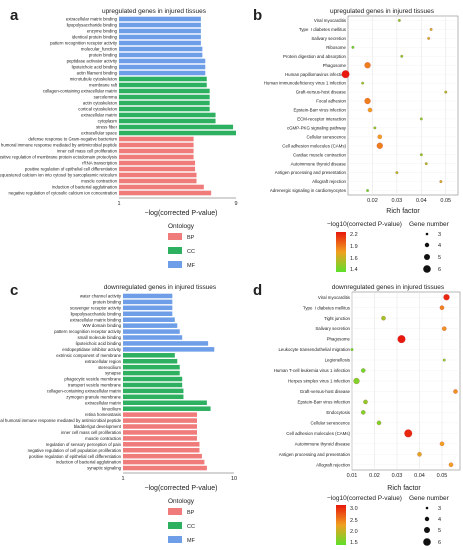  Describe the element at coordinates (364, 224) in the screenshot. I see `panel-b-color-title: −log10(corrected P-value)` at that location.